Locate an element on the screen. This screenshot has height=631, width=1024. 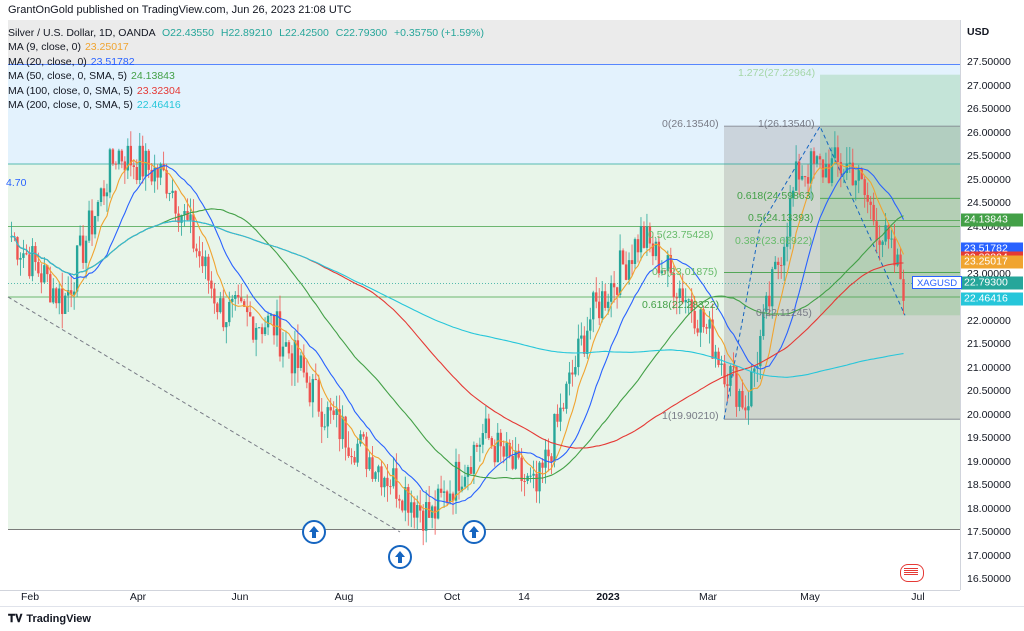
time-tick: Jun is located at coordinates (240, 597).